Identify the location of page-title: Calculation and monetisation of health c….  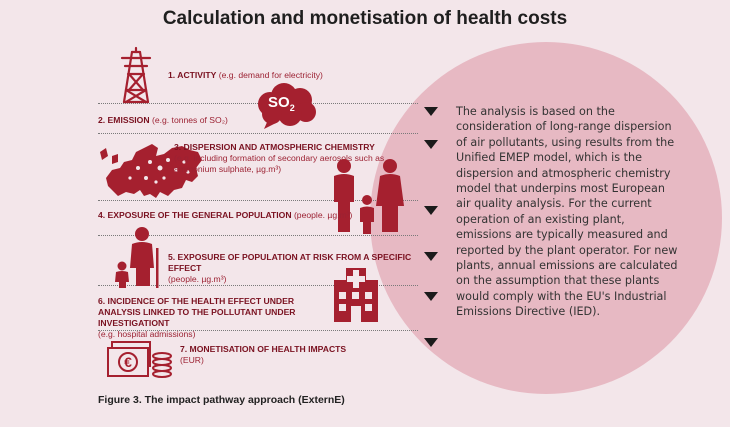
(365, 18).